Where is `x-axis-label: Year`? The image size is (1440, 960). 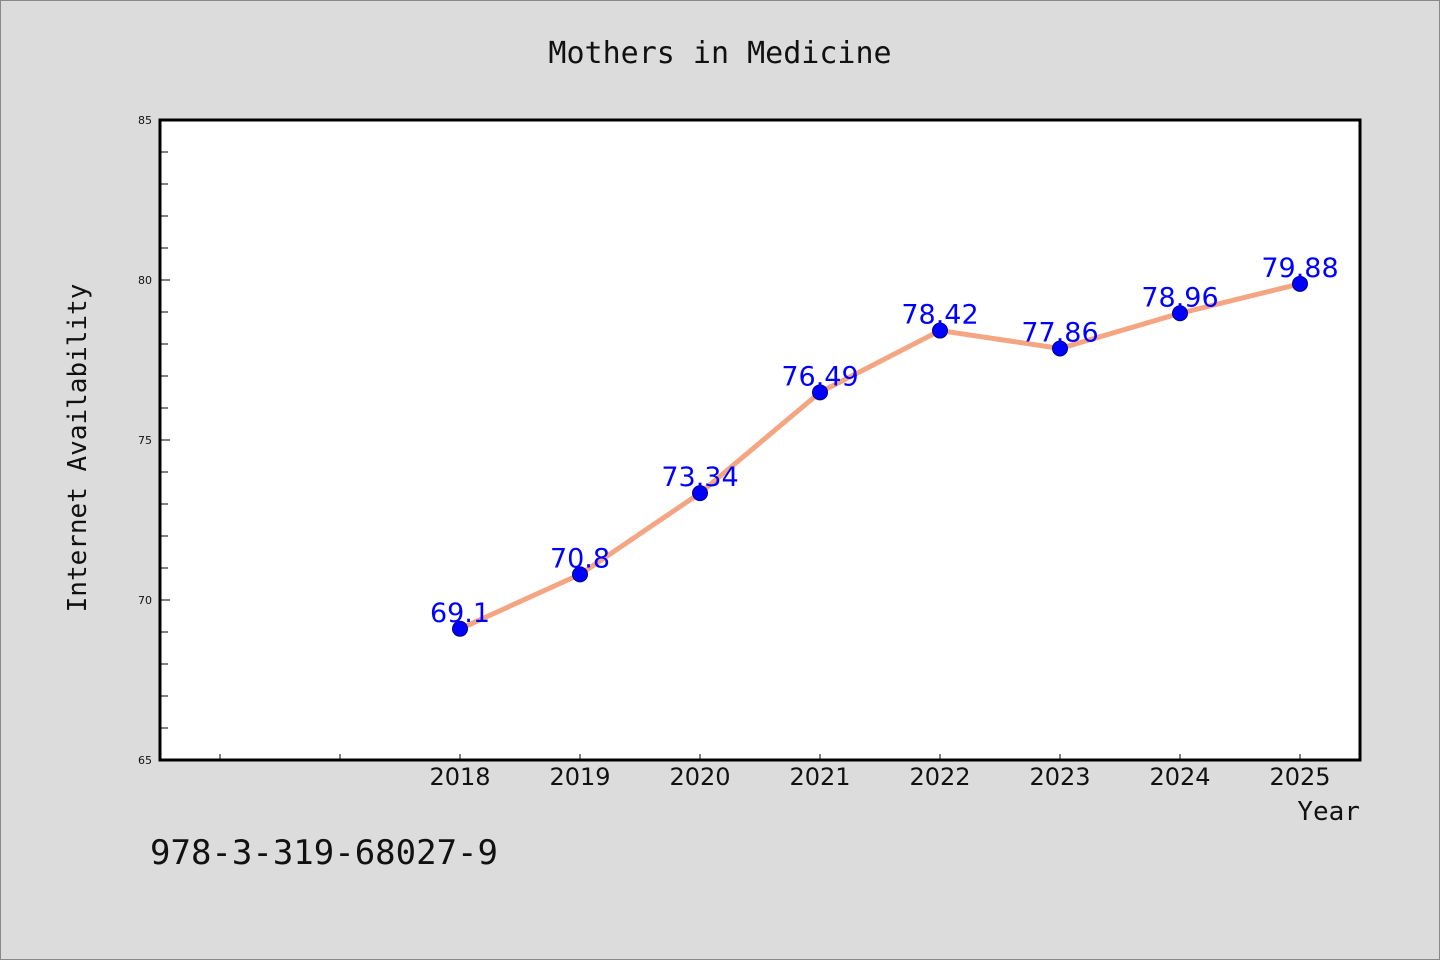
x-axis-label: Year is located at coordinates (1328, 812).